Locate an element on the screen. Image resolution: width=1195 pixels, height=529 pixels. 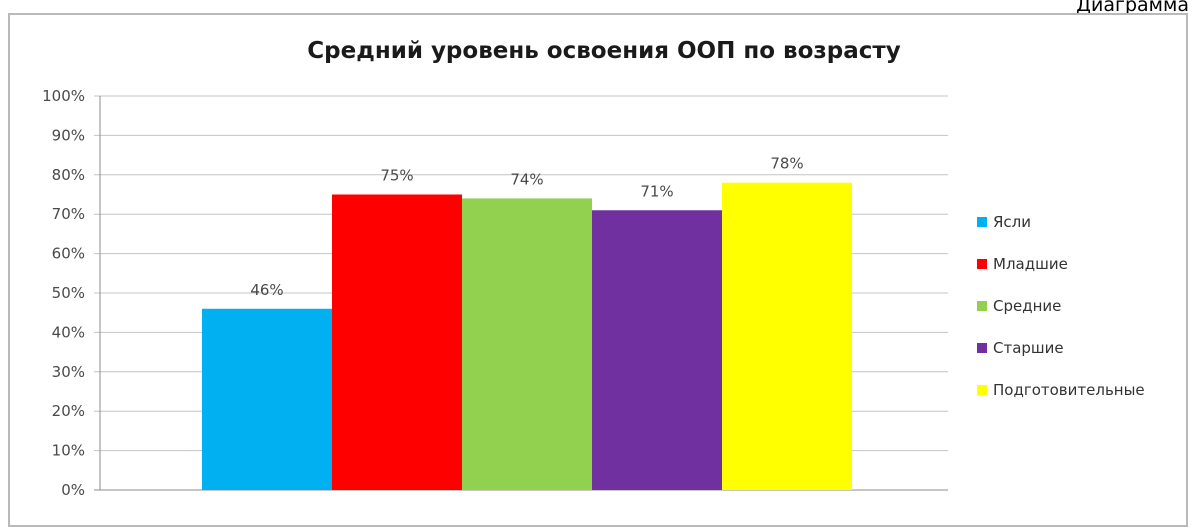
data-label: 74% is located at coordinates (526, 179).